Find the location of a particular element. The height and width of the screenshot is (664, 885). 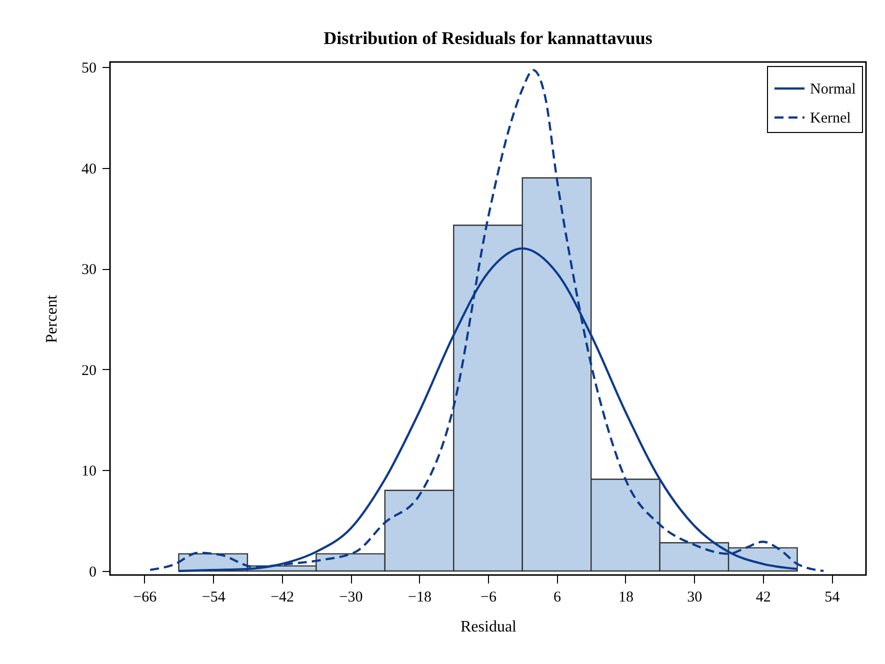

y-tick-label: 0 is located at coordinates (92, 572).